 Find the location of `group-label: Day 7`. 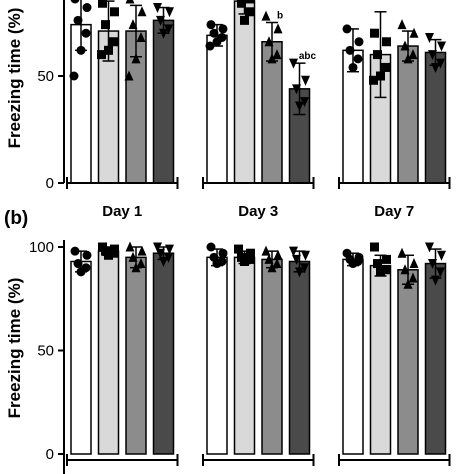

group-label: Day 7 is located at coordinates (394, 211).